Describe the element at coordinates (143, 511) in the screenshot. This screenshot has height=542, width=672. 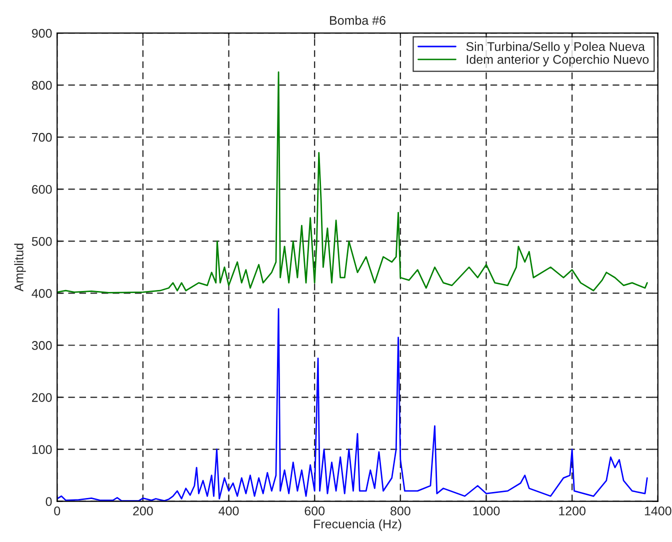
I see `x-tick-label: 200` at that location.